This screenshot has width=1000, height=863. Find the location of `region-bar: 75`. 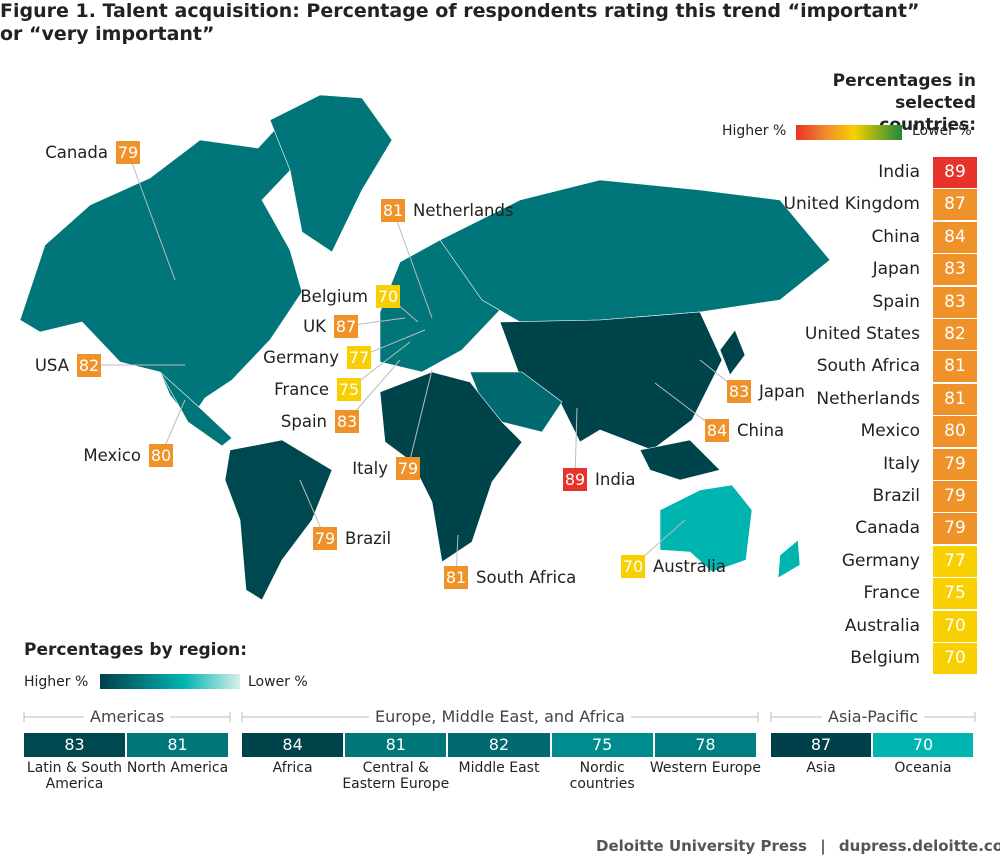

region-bar: 75 is located at coordinates (602, 745).